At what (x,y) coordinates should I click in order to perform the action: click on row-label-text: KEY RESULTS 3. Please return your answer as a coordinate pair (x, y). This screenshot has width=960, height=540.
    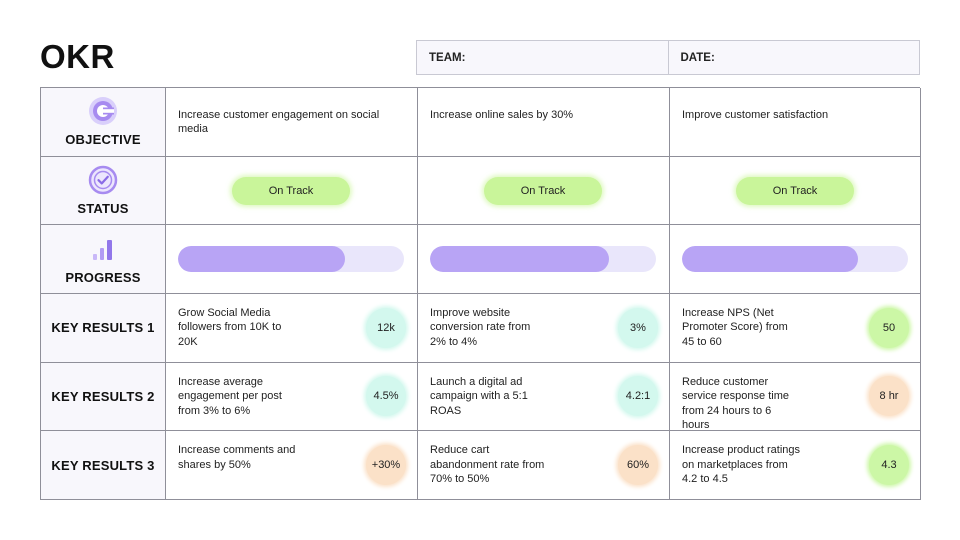
    Looking at the image, I should click on (103, 465).